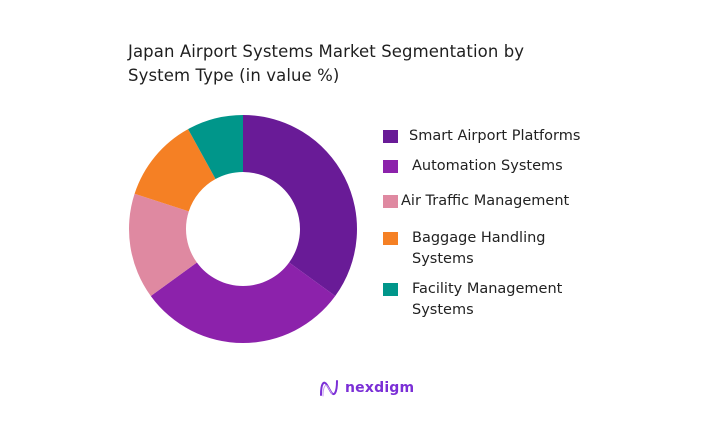 This screenshot has width=706, height=433. Describe the element at coordinates (163, 245) in the screenshot. I see `donut-slice-air-traffic-management` at that location.